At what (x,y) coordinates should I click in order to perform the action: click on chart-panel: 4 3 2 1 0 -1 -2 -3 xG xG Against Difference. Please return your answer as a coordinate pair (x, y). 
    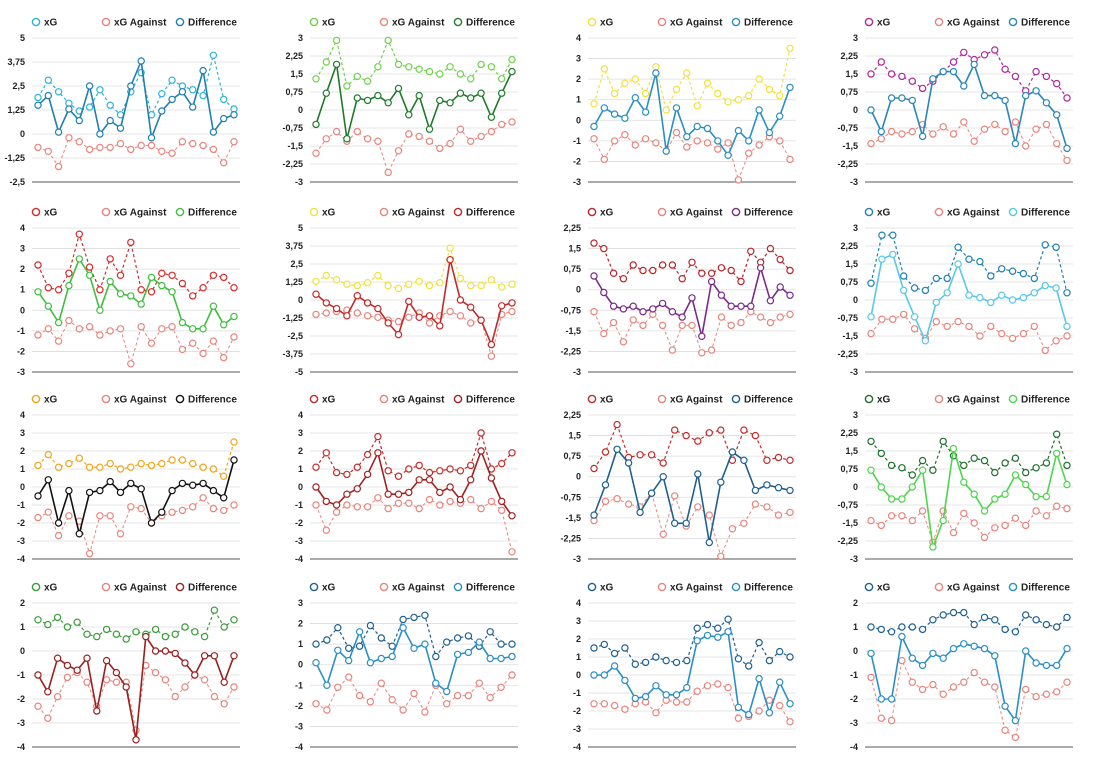
    Looking at the image, I should click on (693, 103).